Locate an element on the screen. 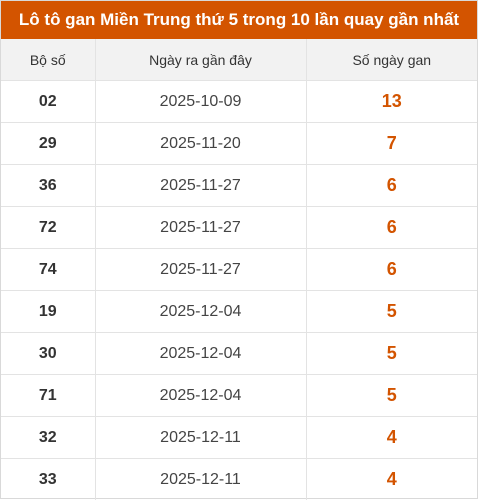 The height and width of the screenshot is (500, 478). number-cell: 02 is located at coordinates (48, 102).